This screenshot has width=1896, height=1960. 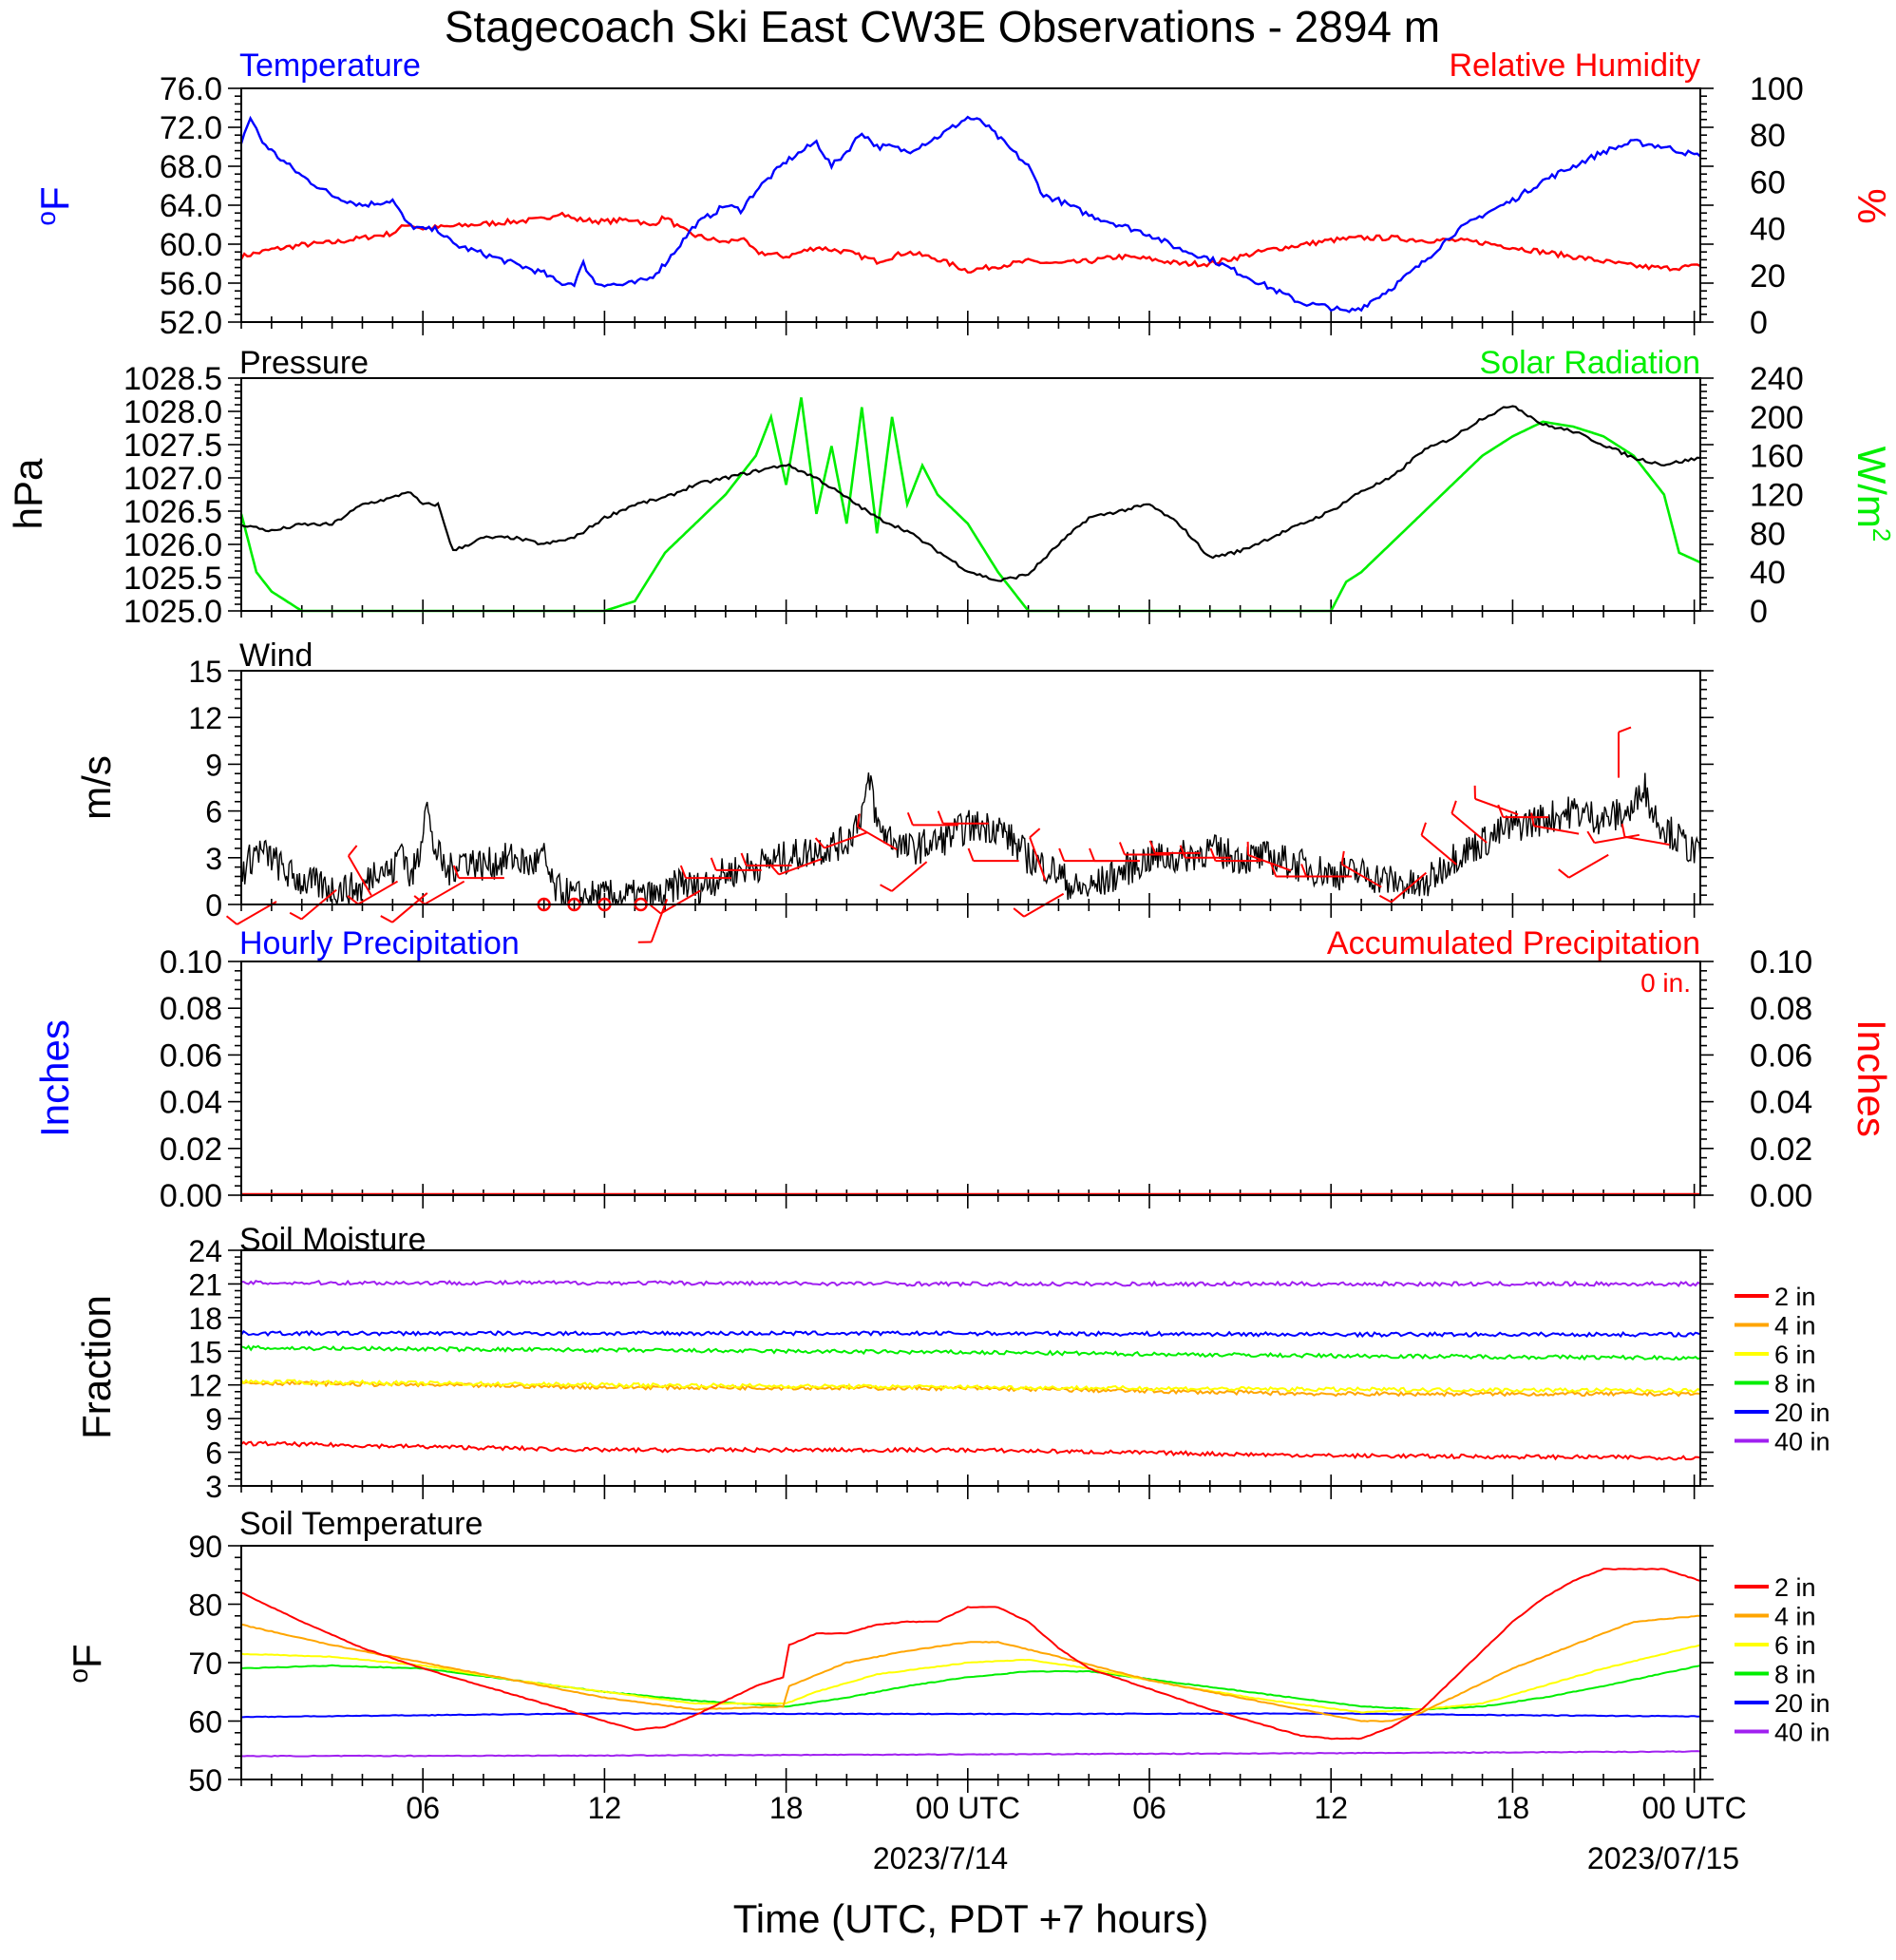 What do you see at coordinates (86, 1663) in the screenshot?
I see `soil-temperature-unit: oF` at bounding box center [86, 1663].